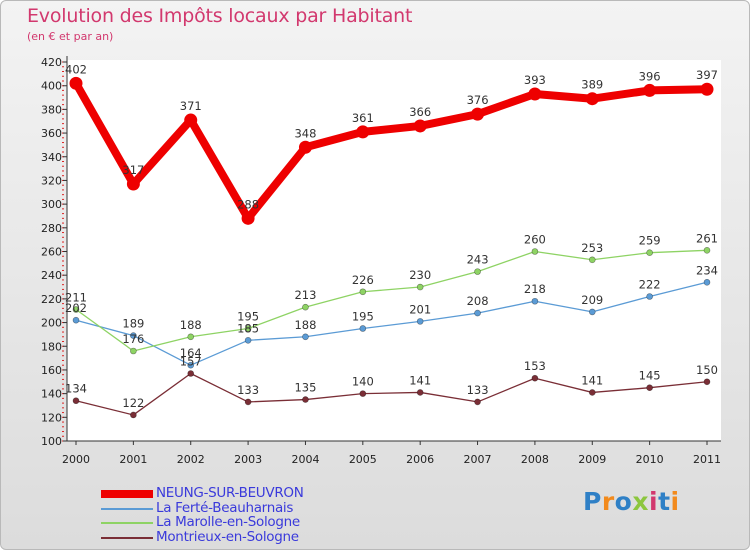  What do you see at coordinates (51, 62) in the screenshot?
I see `y-tick-label: 420` at bounding box center [51, 62].